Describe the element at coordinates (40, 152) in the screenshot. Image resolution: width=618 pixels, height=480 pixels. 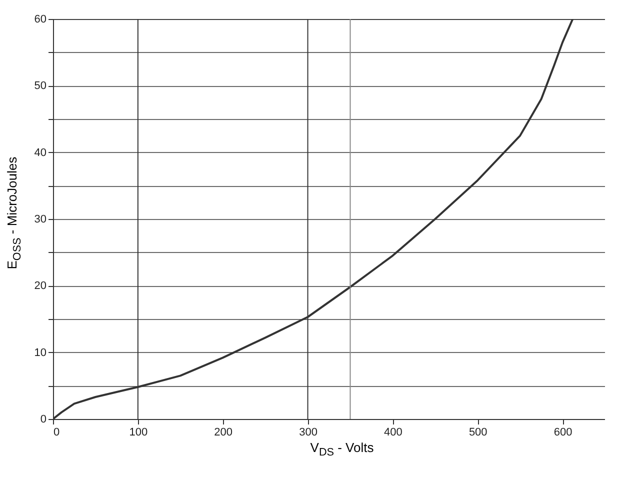
I see `y-tick-label: 40` at that location.